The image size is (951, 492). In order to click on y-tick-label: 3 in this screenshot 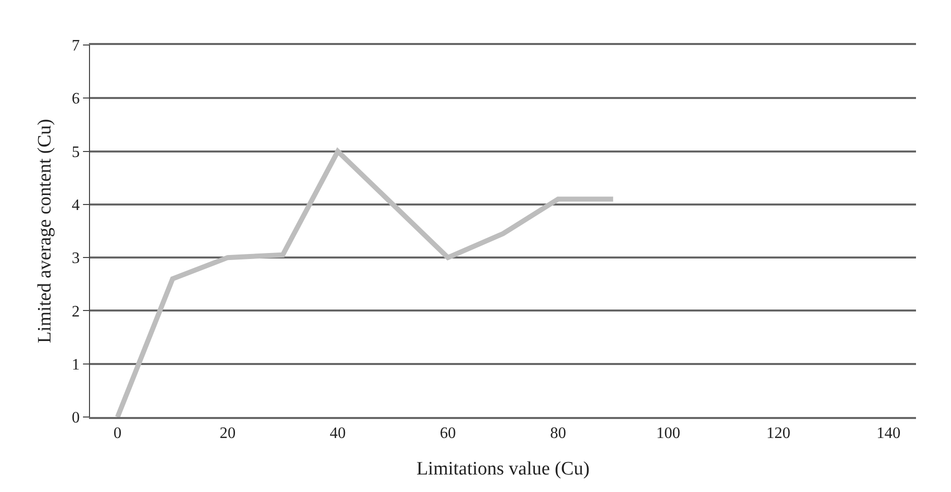, I will do `click(76, 259)`.